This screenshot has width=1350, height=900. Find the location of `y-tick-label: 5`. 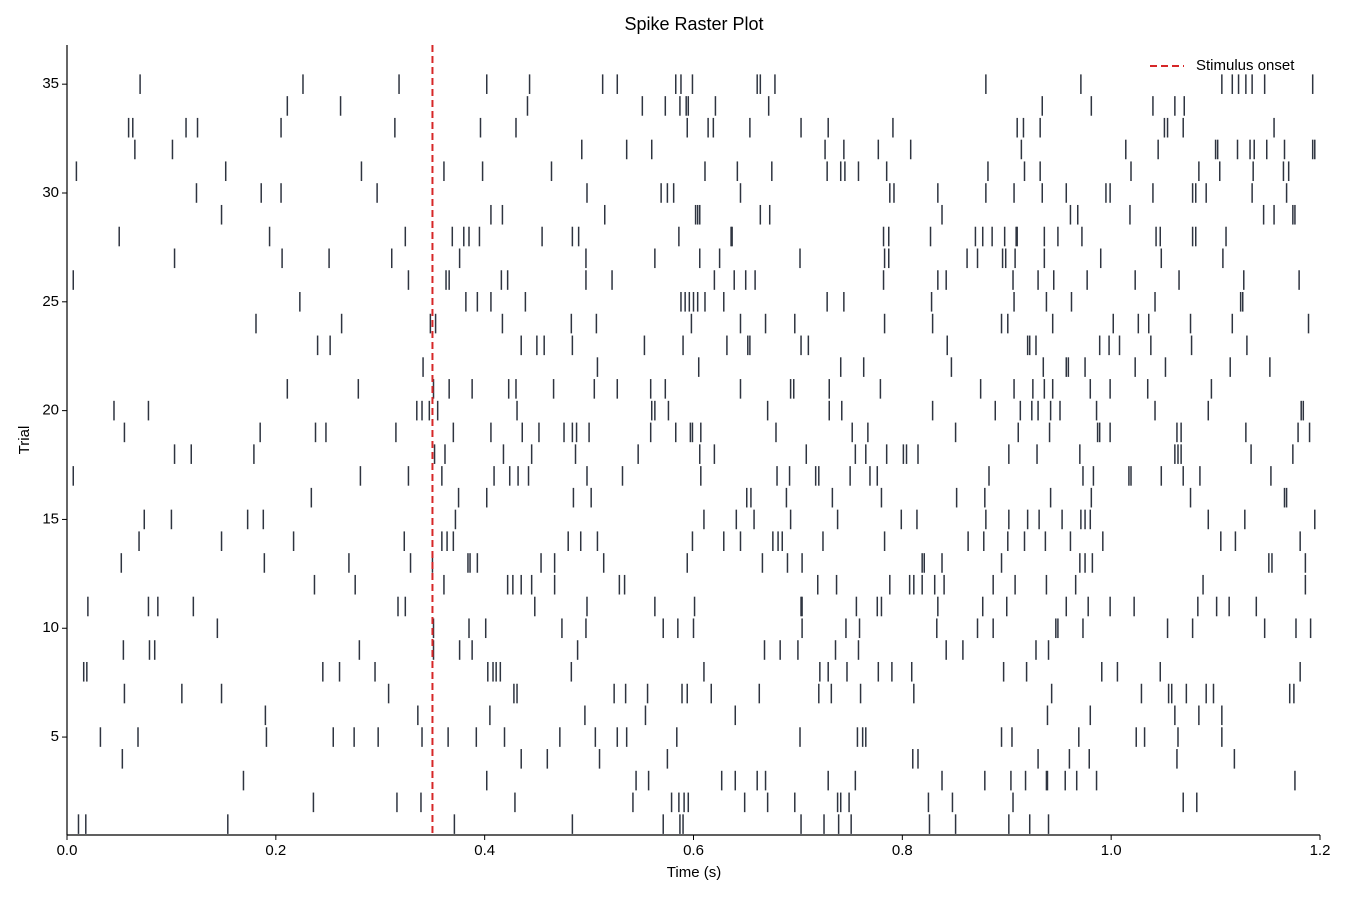

y-tick-label: 5 is located at coordinates (55, 736).